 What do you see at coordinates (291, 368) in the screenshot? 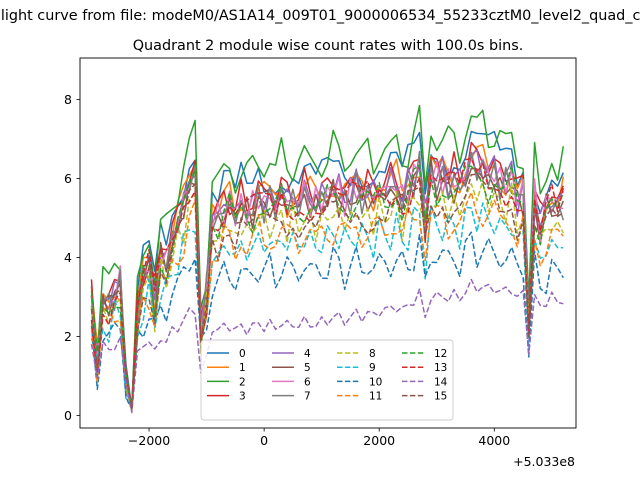
I see `legend-entry: 5` at bounding box center [291, 368].